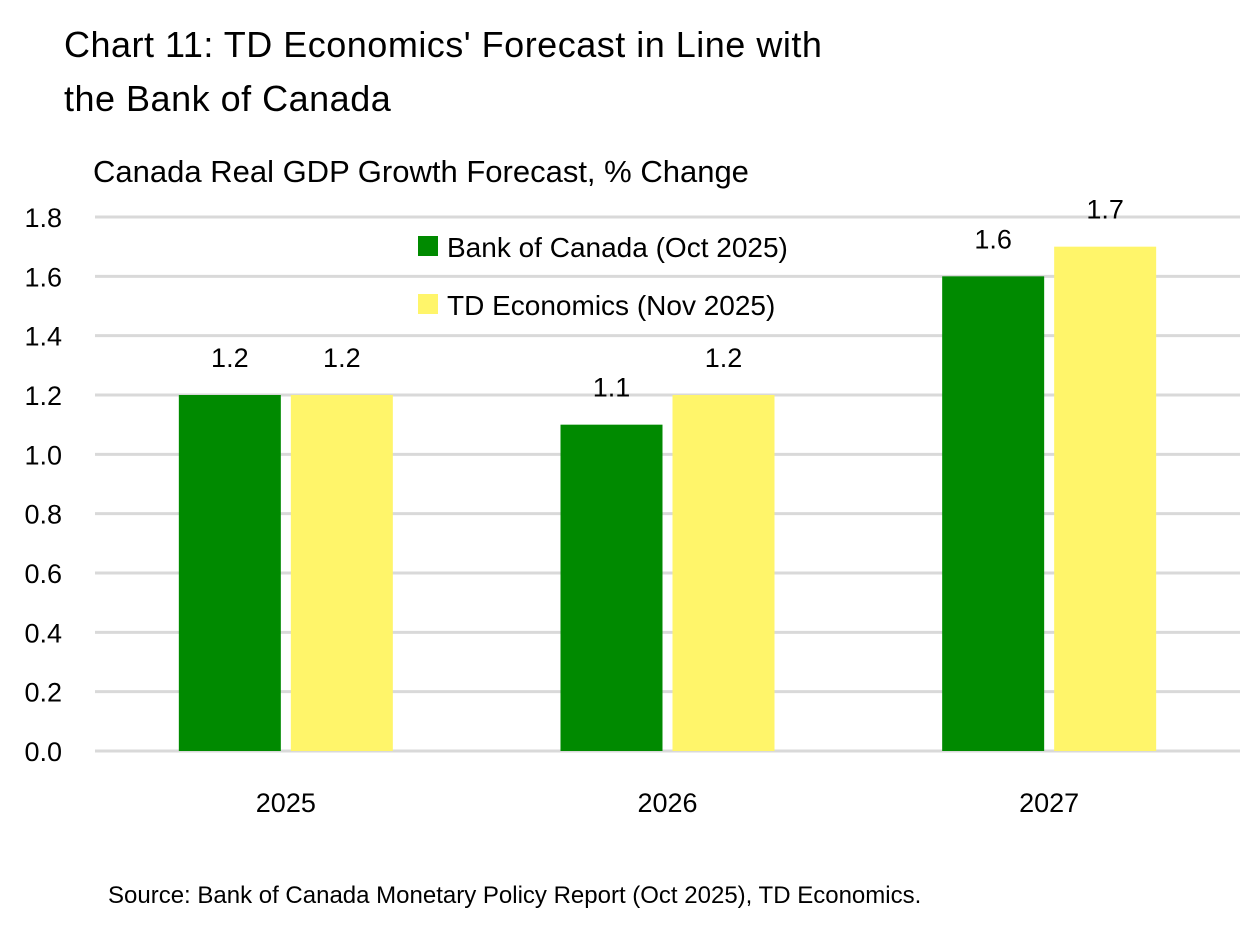  Describe the element at coordinates (341, 573) in the screenshot. I see `bar-td-2025` at that location.